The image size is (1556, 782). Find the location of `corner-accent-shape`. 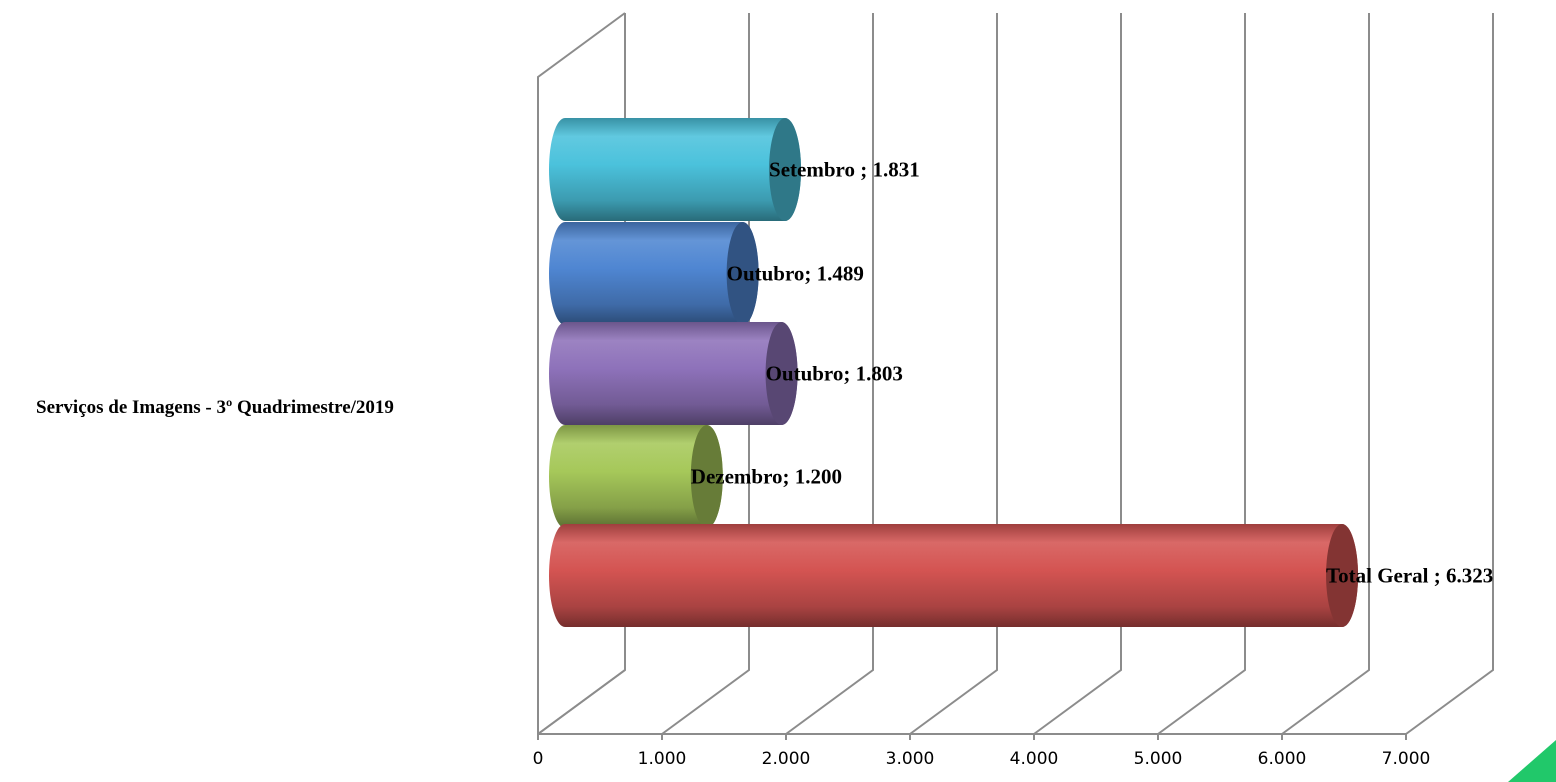

corner-accent-shape is located at coordinates (1532, 761).